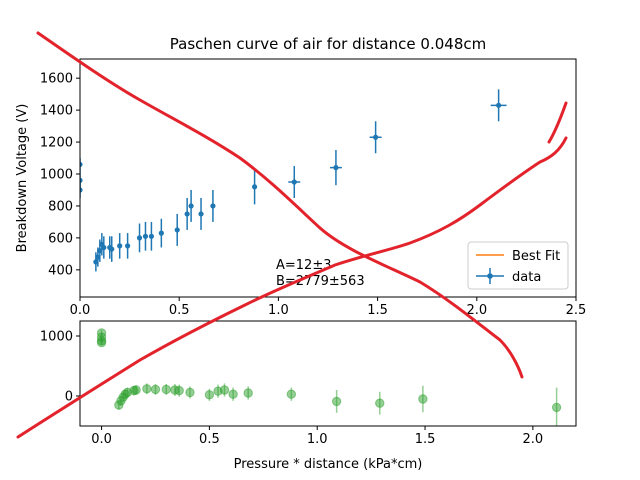 Image resolution: width=640 pixels, height=480 pixels. Describe the element at coordinates (576, 310) in the screenshot. I see `top-x-tick-label: 2.5` at that location.